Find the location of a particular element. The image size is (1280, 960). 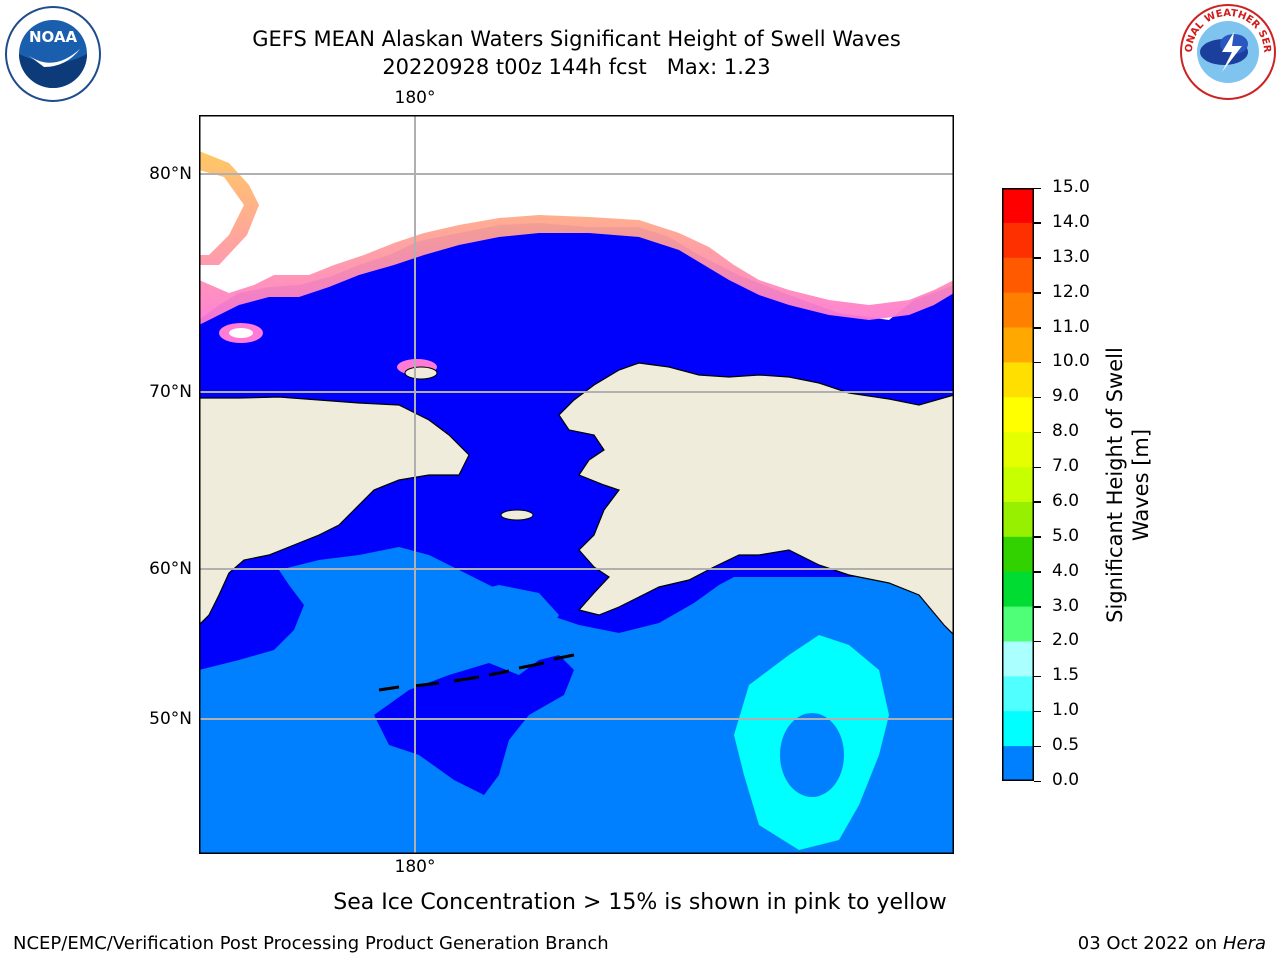

colorbar-label: Significant Height of Swell Waves [m] is located at coordinates (1128, 485).